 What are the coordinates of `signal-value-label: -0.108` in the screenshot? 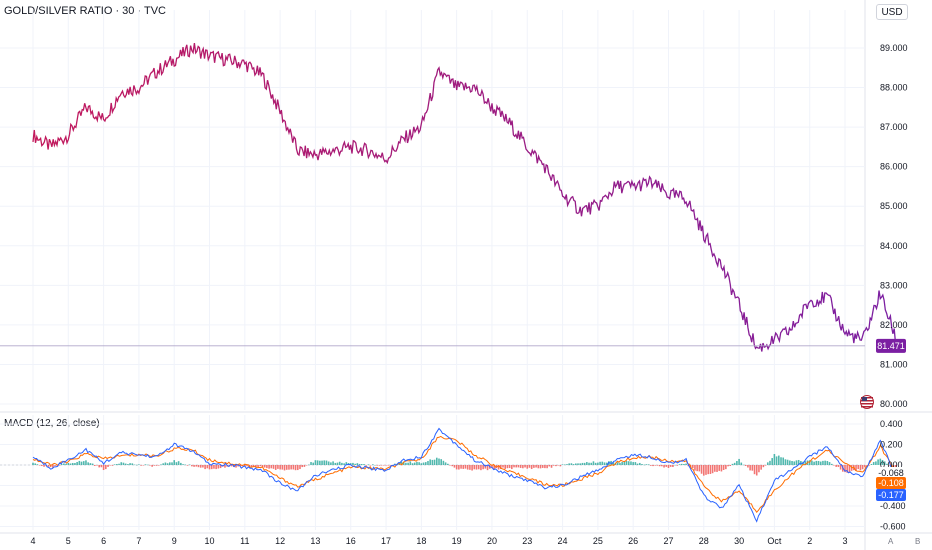 It's located at (891, 483).